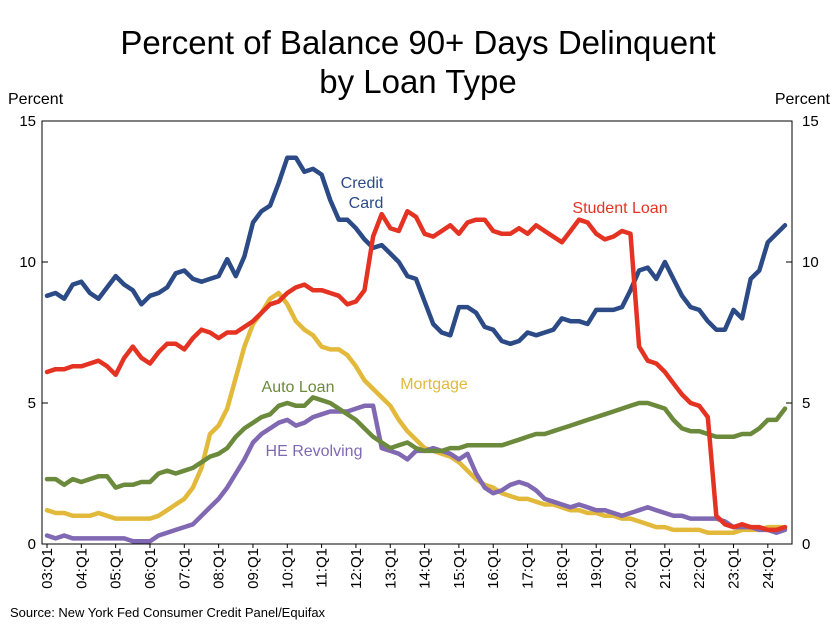 This screenshot has width=836, height=628. What do you see at coordinates (33, 333) in the screenshot?
I see `left-y-ticks: 0 5 10 15` at bounding box center [33, 333].